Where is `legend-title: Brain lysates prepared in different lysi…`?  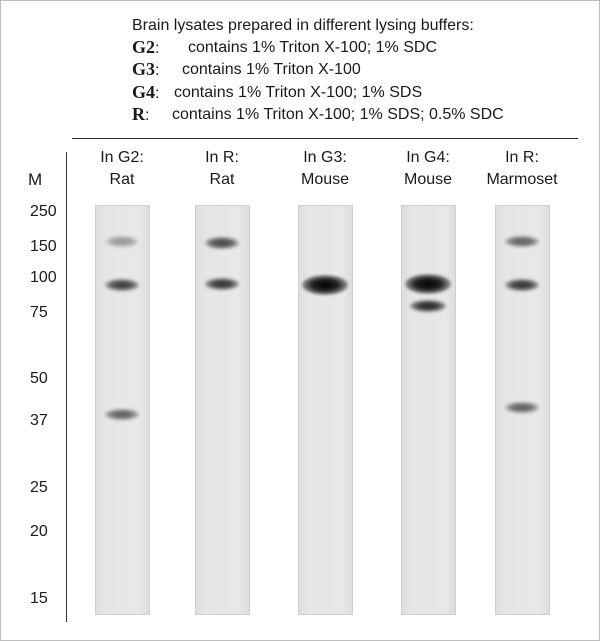
legend-title: Brain lysates prepared in different lysi… is located at coordinates (303, 25).